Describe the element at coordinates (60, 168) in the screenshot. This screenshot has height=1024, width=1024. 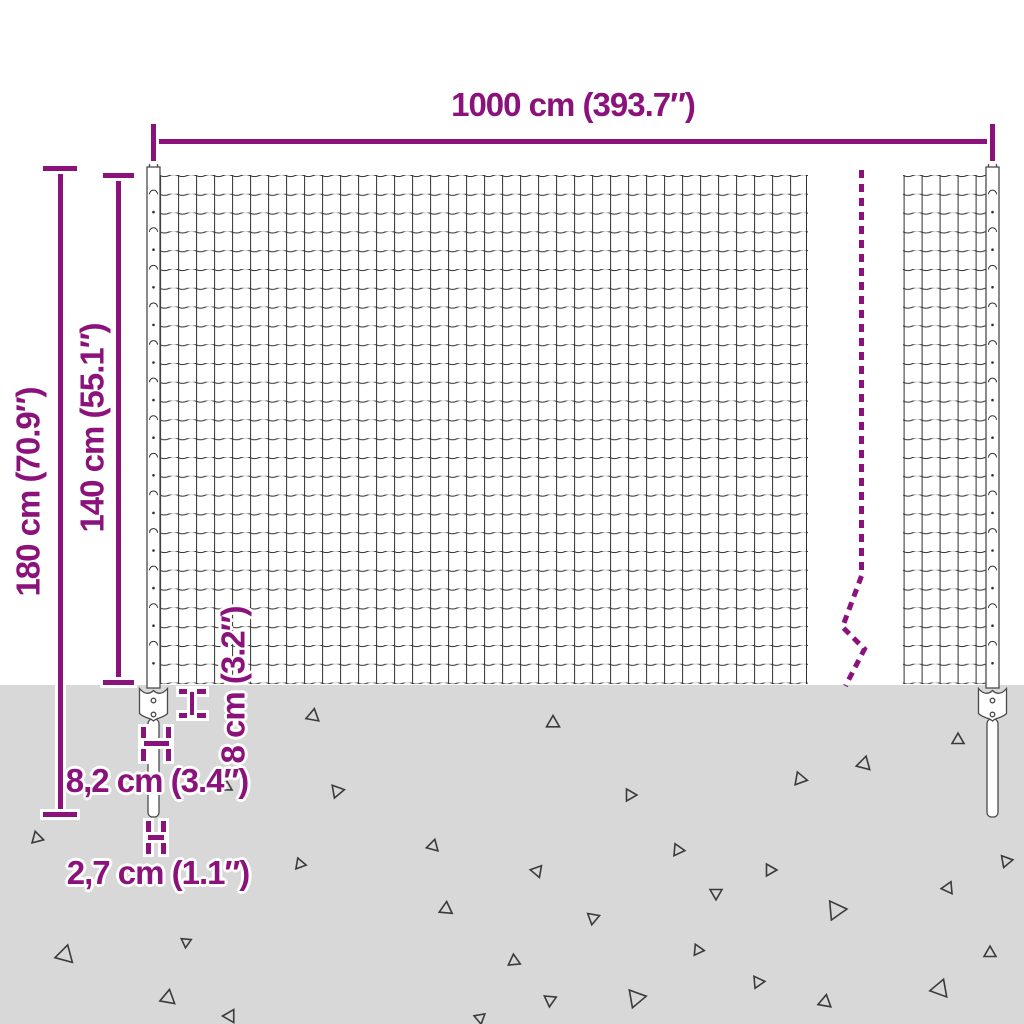
I see `total-height-bar-top` at that location.